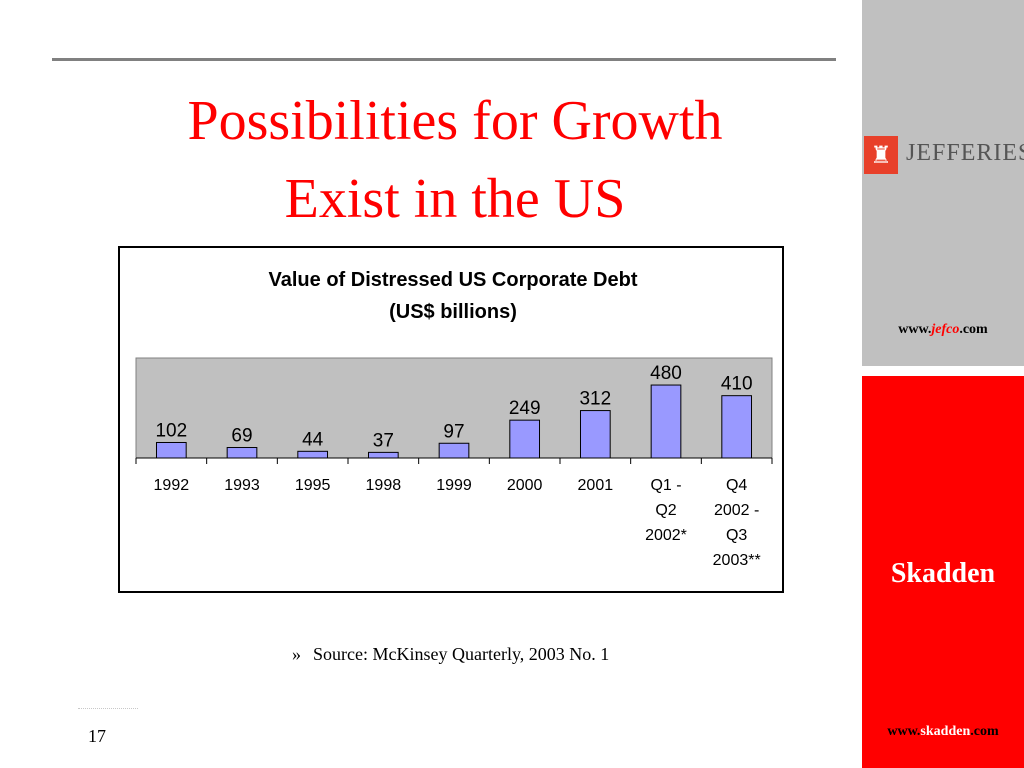 The height and width of the screenshot is (768, 1024). I want to click on x-tick-label-2-0: 1995, so click(313, 485).